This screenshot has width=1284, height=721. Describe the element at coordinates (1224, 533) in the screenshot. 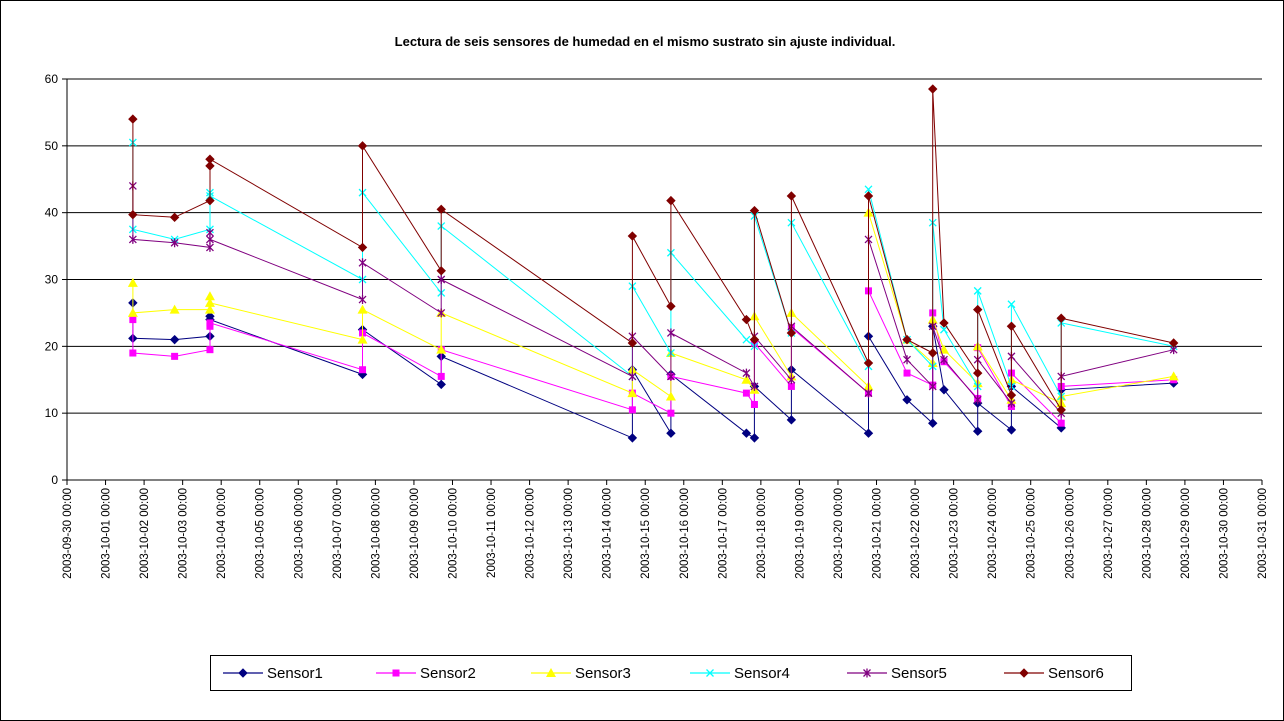

I see `x-tick-label: 2003-10-30 00:00` at that location.